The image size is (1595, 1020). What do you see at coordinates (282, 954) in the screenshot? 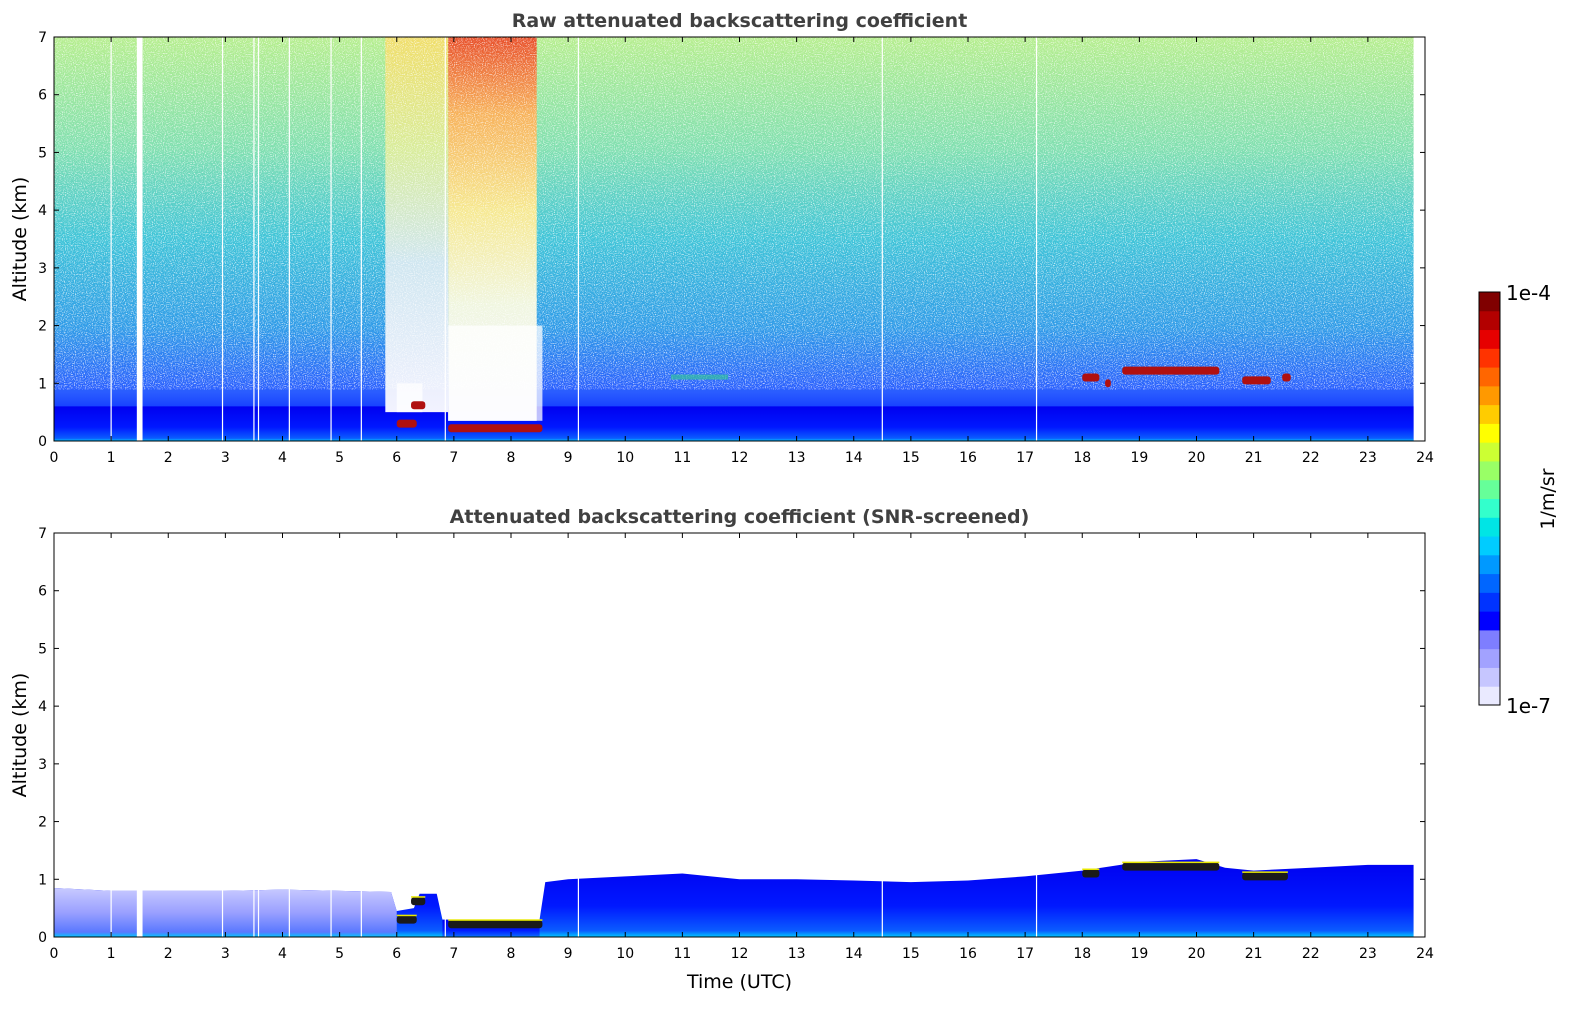
I see `x-tick-label: 4` at bounding box center [282, 954].